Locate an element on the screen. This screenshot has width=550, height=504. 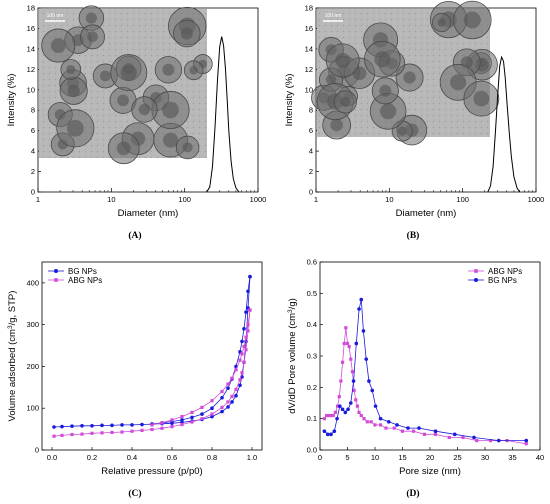
y-tick-label-a: 10 is located at coordinates (31, 89).